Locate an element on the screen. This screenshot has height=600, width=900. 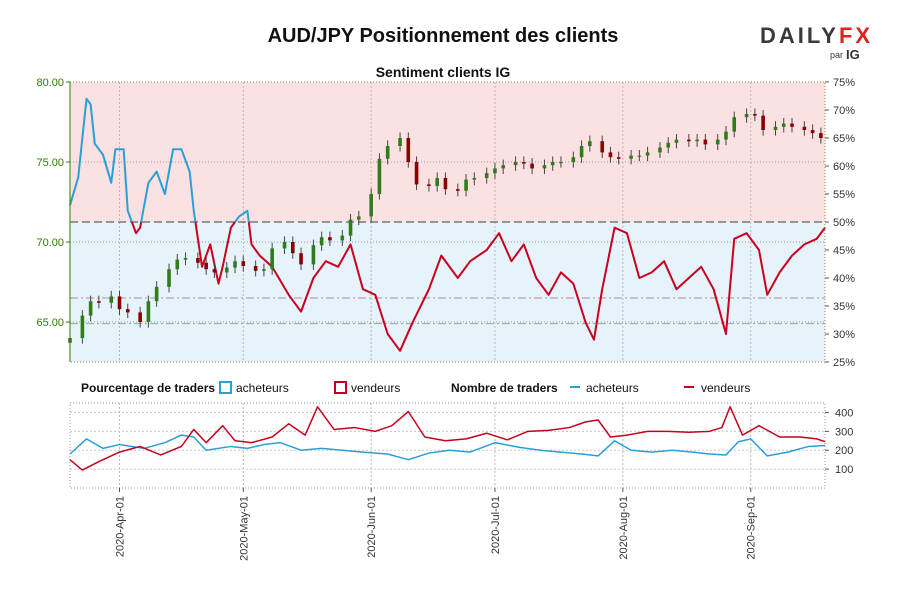
legend-pct-buyers: acheteurs is located at coordinates (262, 388).